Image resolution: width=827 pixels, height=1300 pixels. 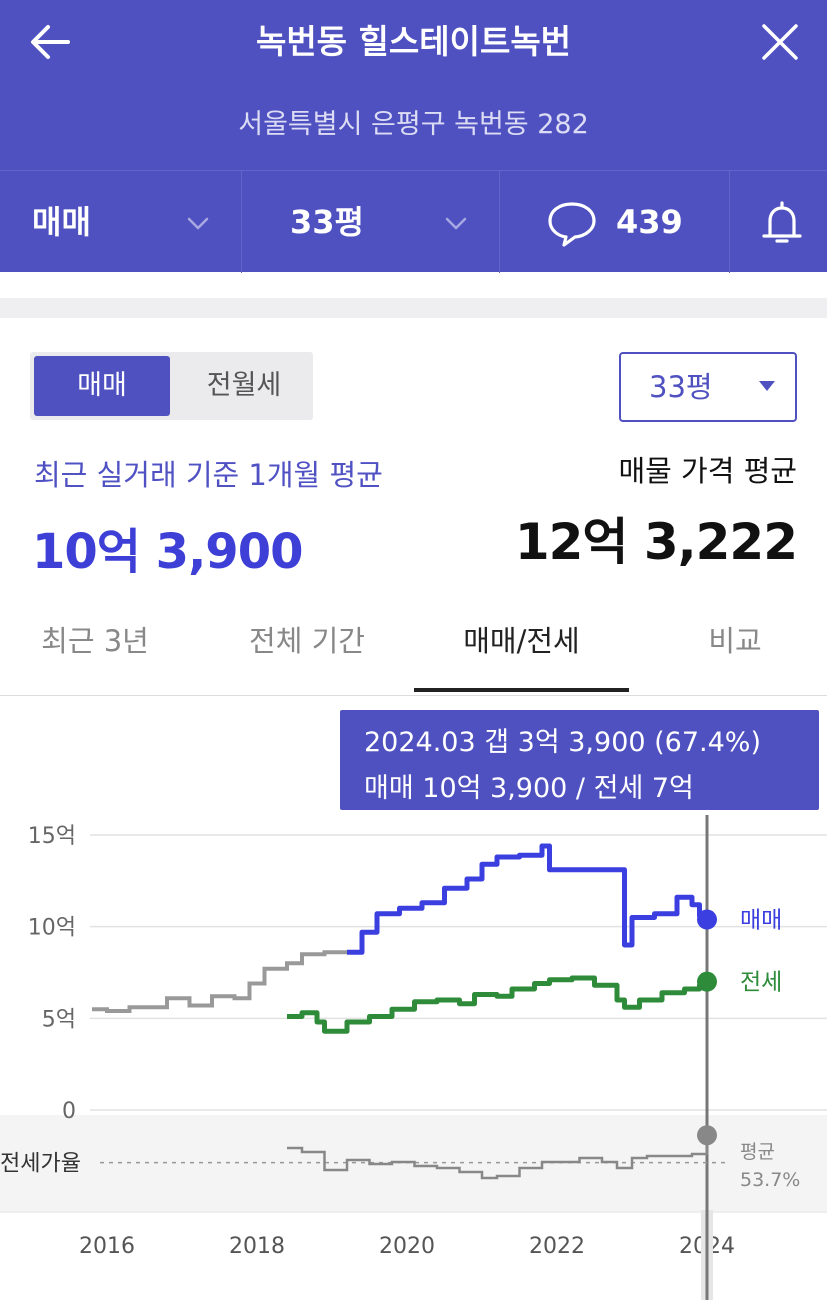 What do you see at coordinates (707, 1135) in the screenshot?
I see `ratio-end-marker` at bounding box center [707, 1135].